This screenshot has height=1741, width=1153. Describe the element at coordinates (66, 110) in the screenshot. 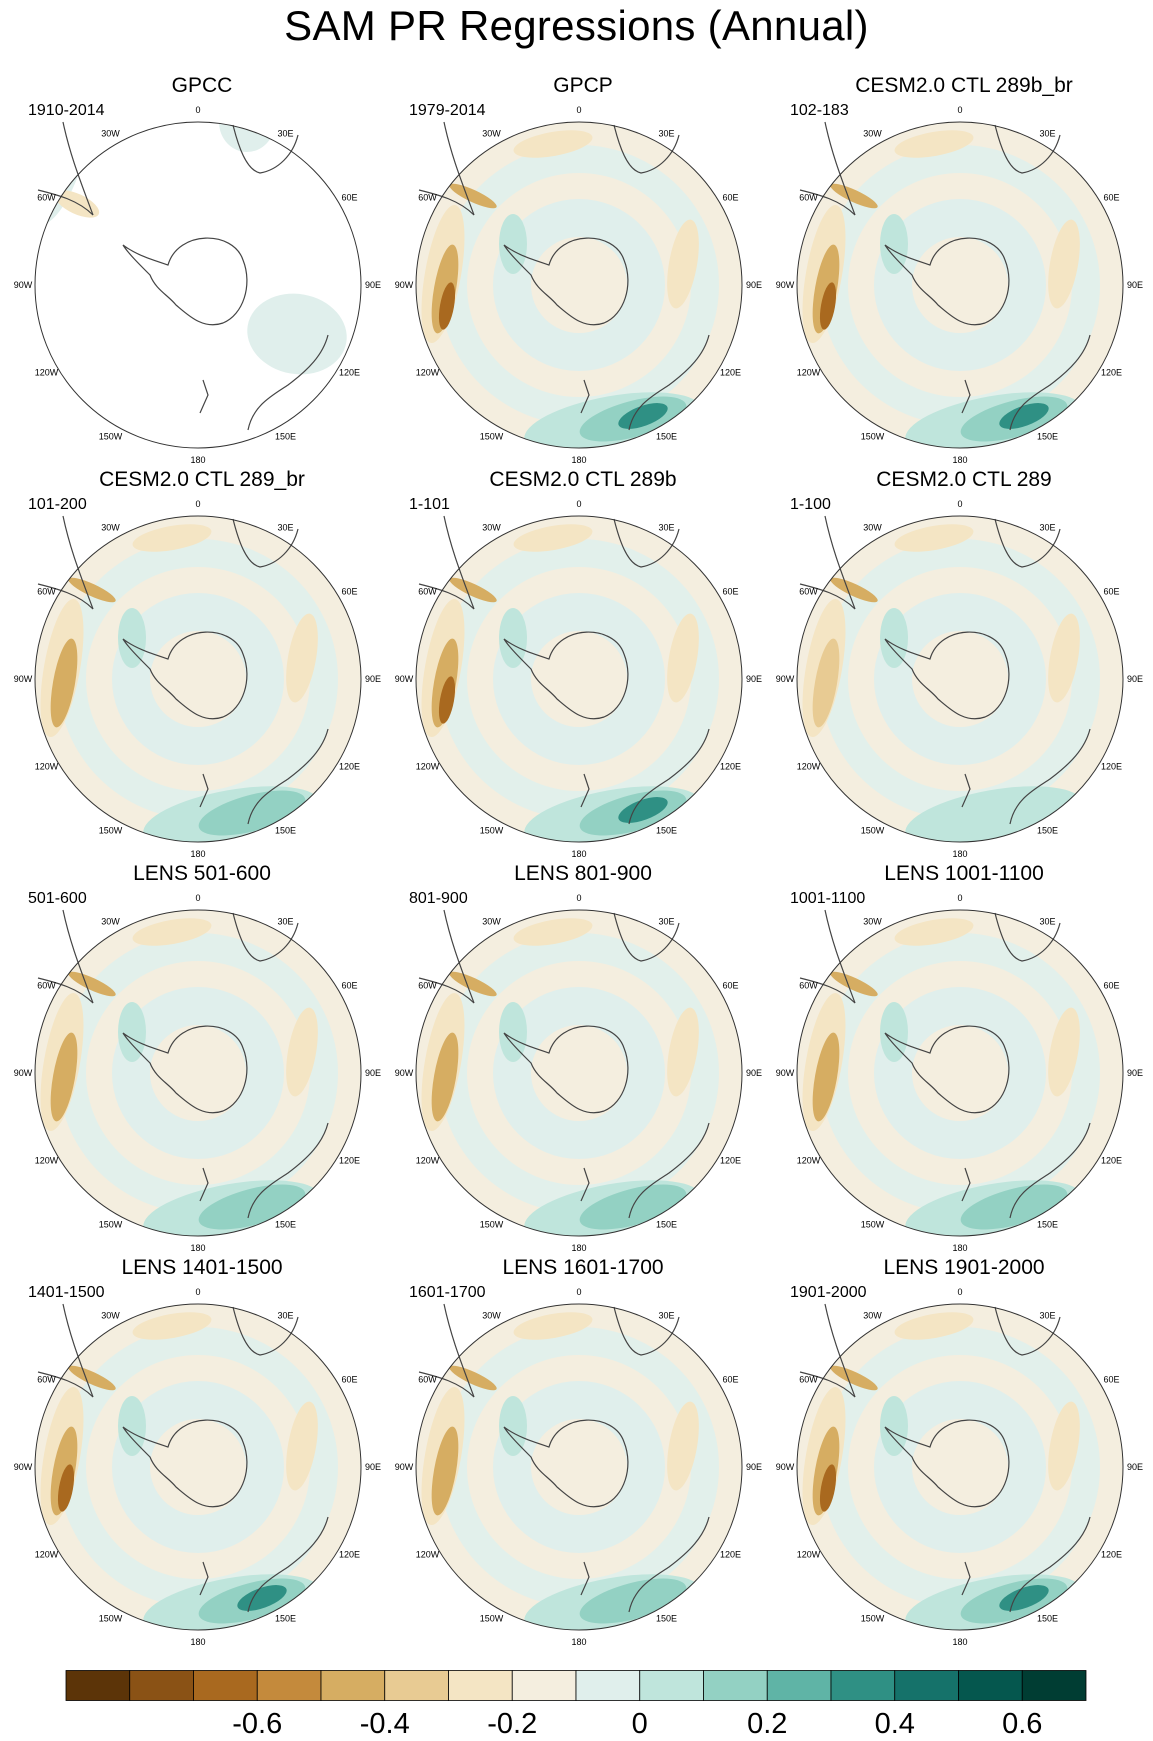

I see `panel-period: 1910-2014` at that location.